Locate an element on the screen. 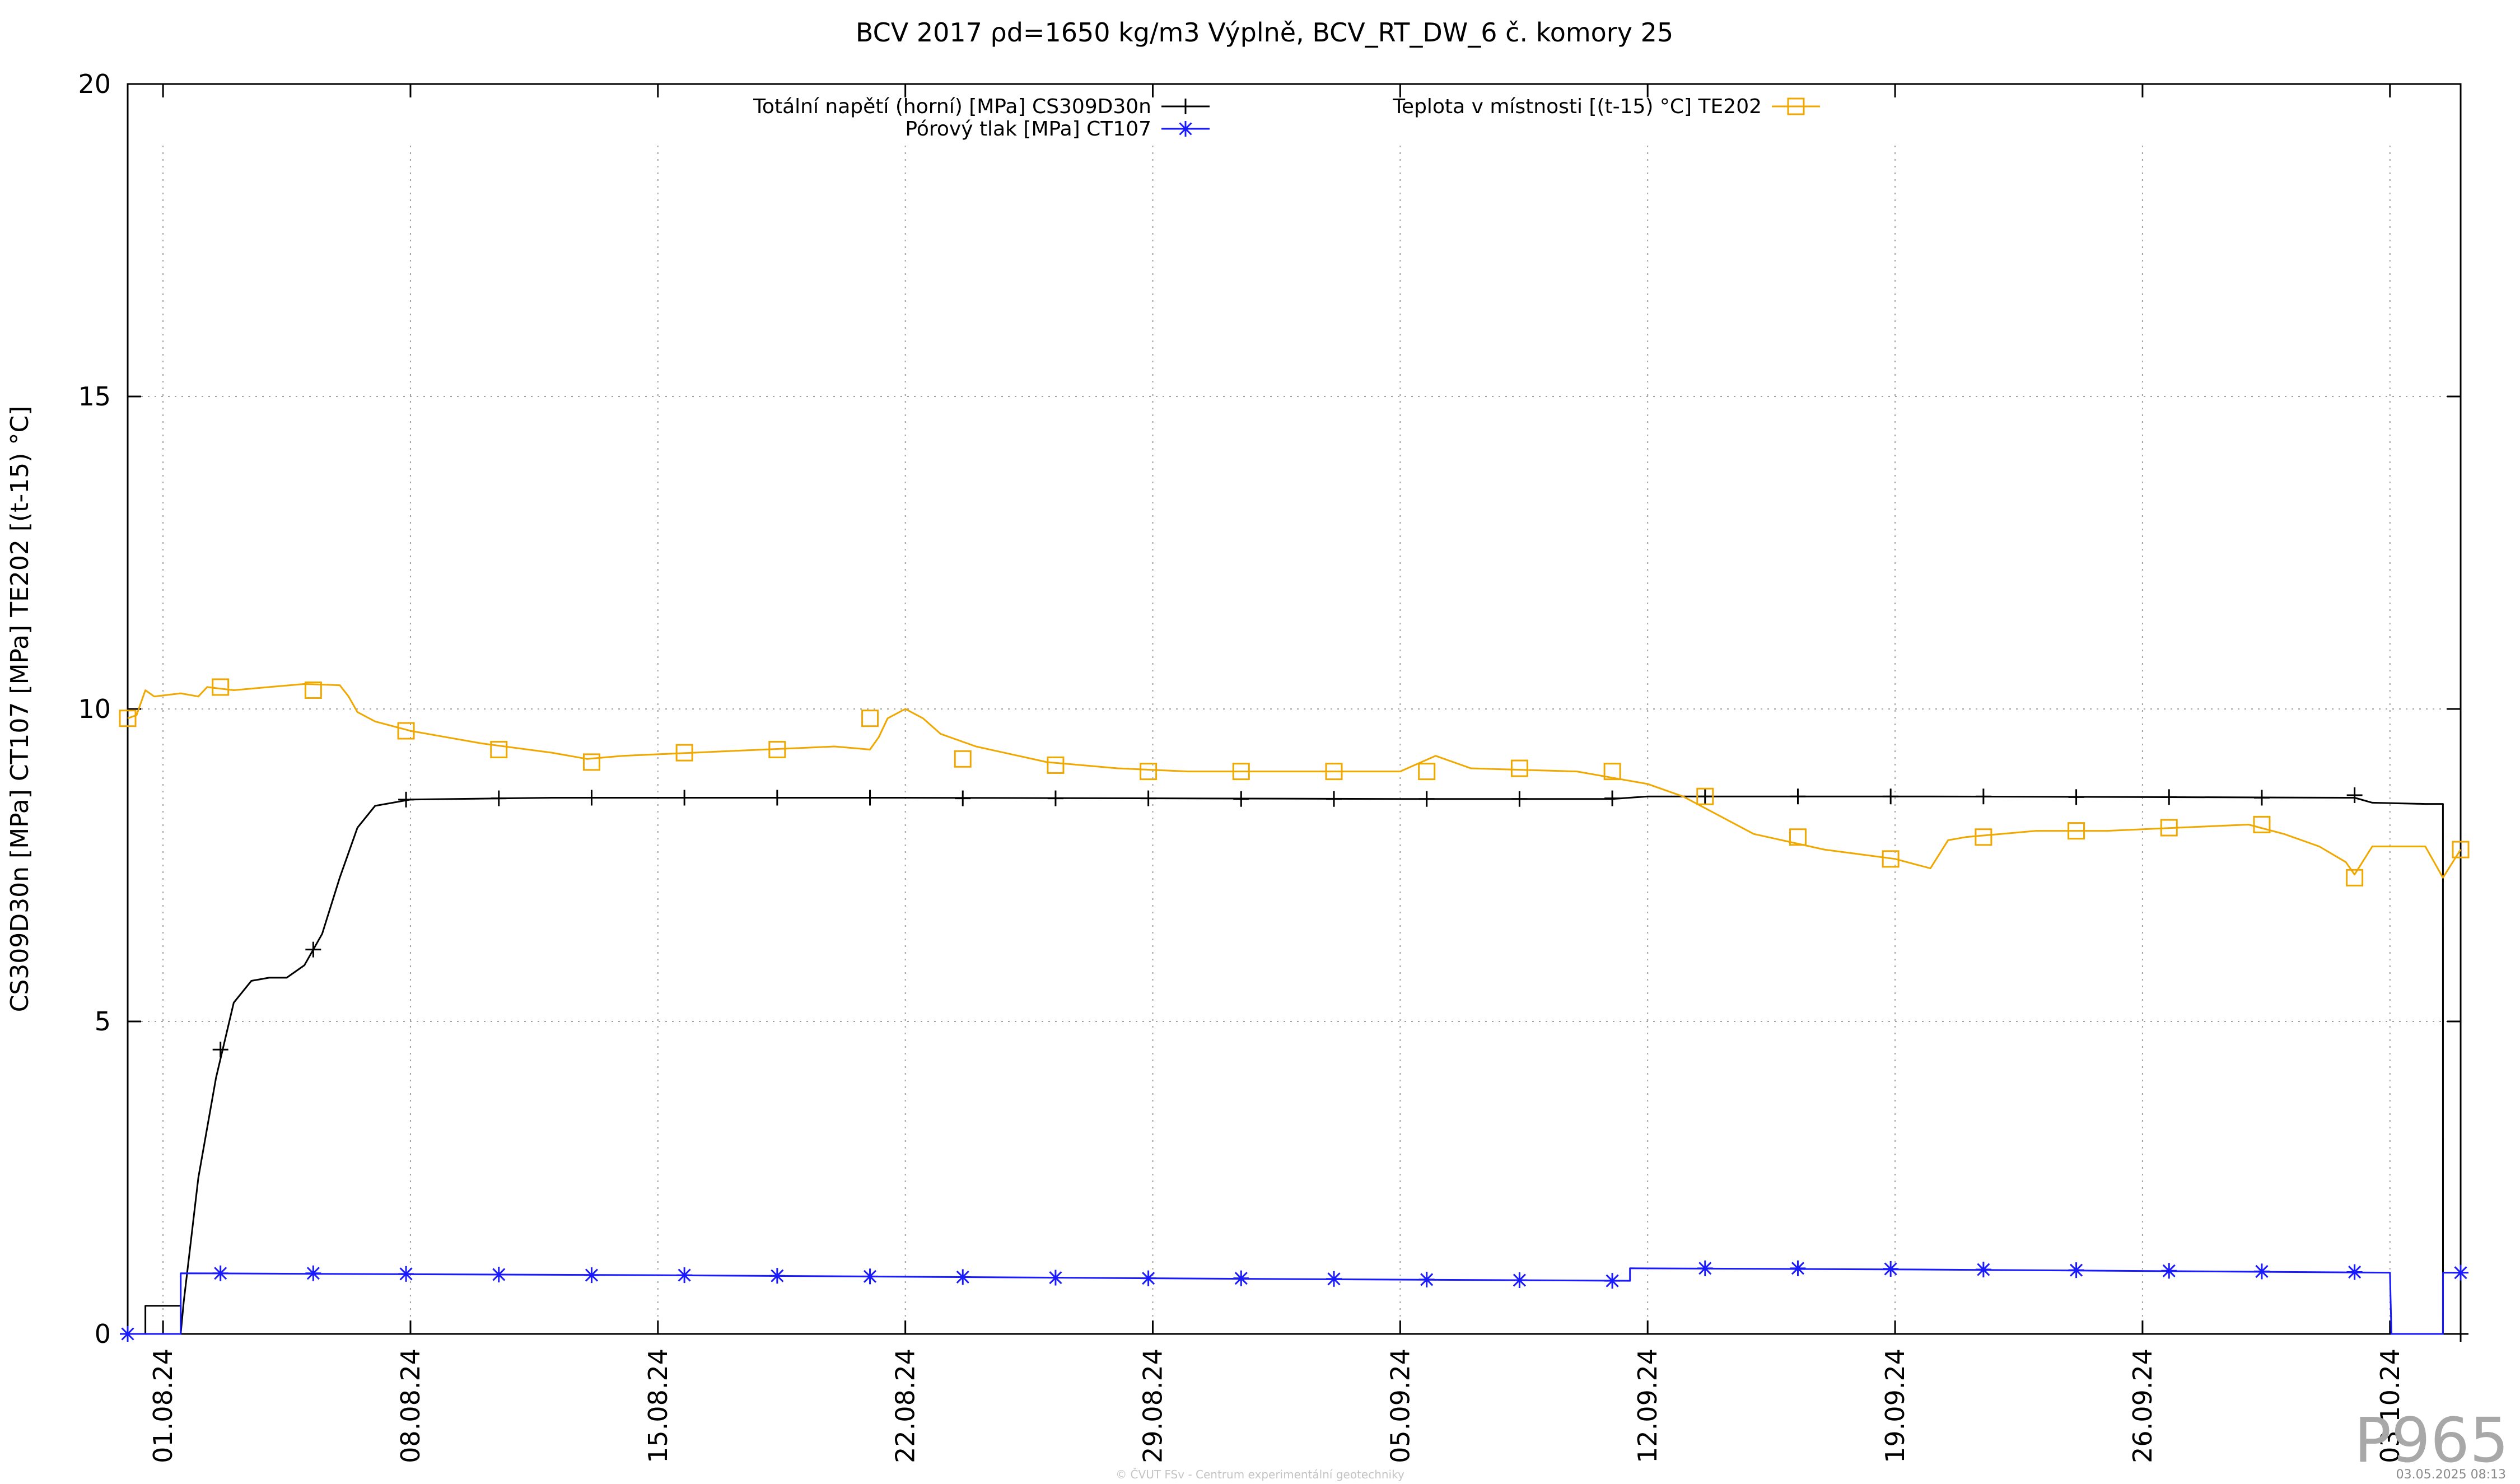  legend-entry-total-stress: Totální napětí (horní) [MPa] CS309D30n is located at coordinates (982, 107).